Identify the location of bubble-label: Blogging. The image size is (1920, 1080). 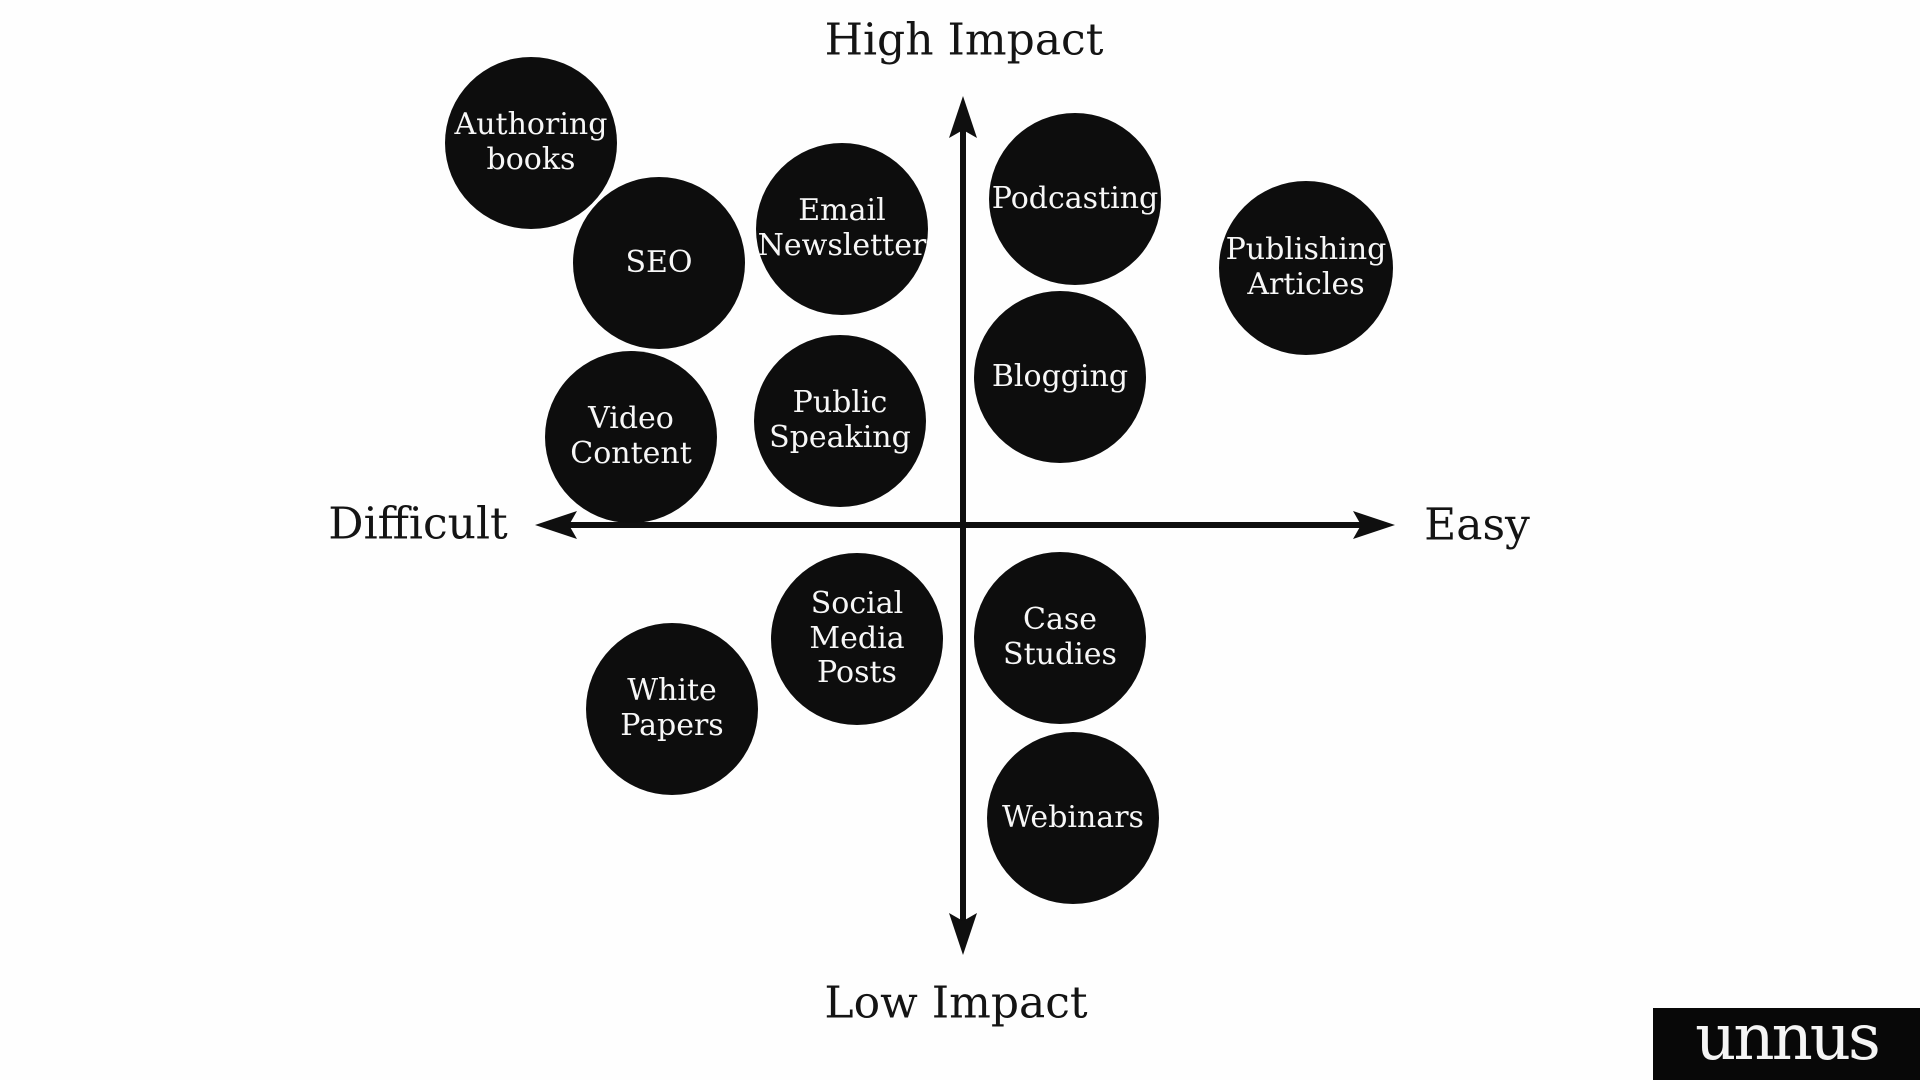
(1060, 376).